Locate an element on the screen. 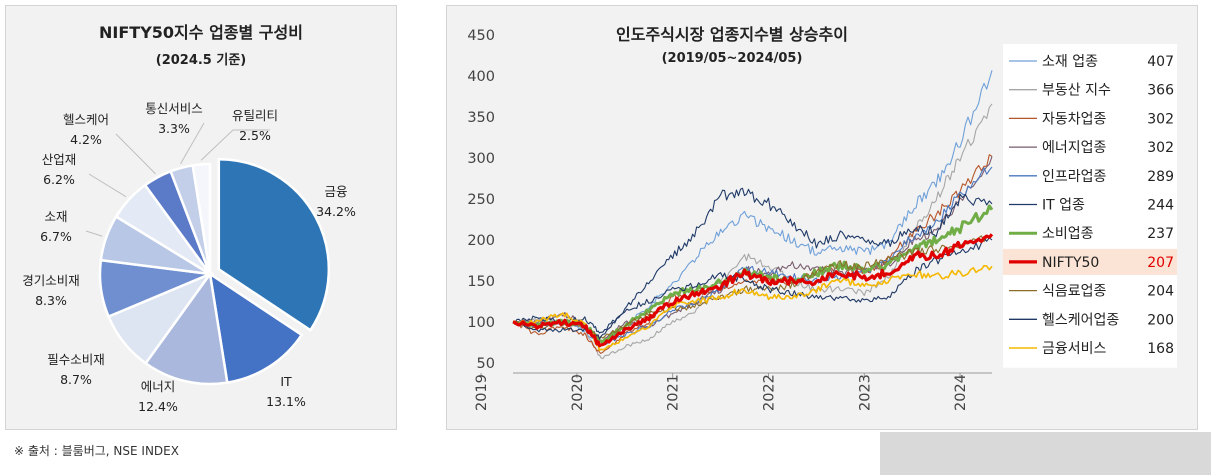  y-tick-label-1: 100 is located at coordinates (481, 323).